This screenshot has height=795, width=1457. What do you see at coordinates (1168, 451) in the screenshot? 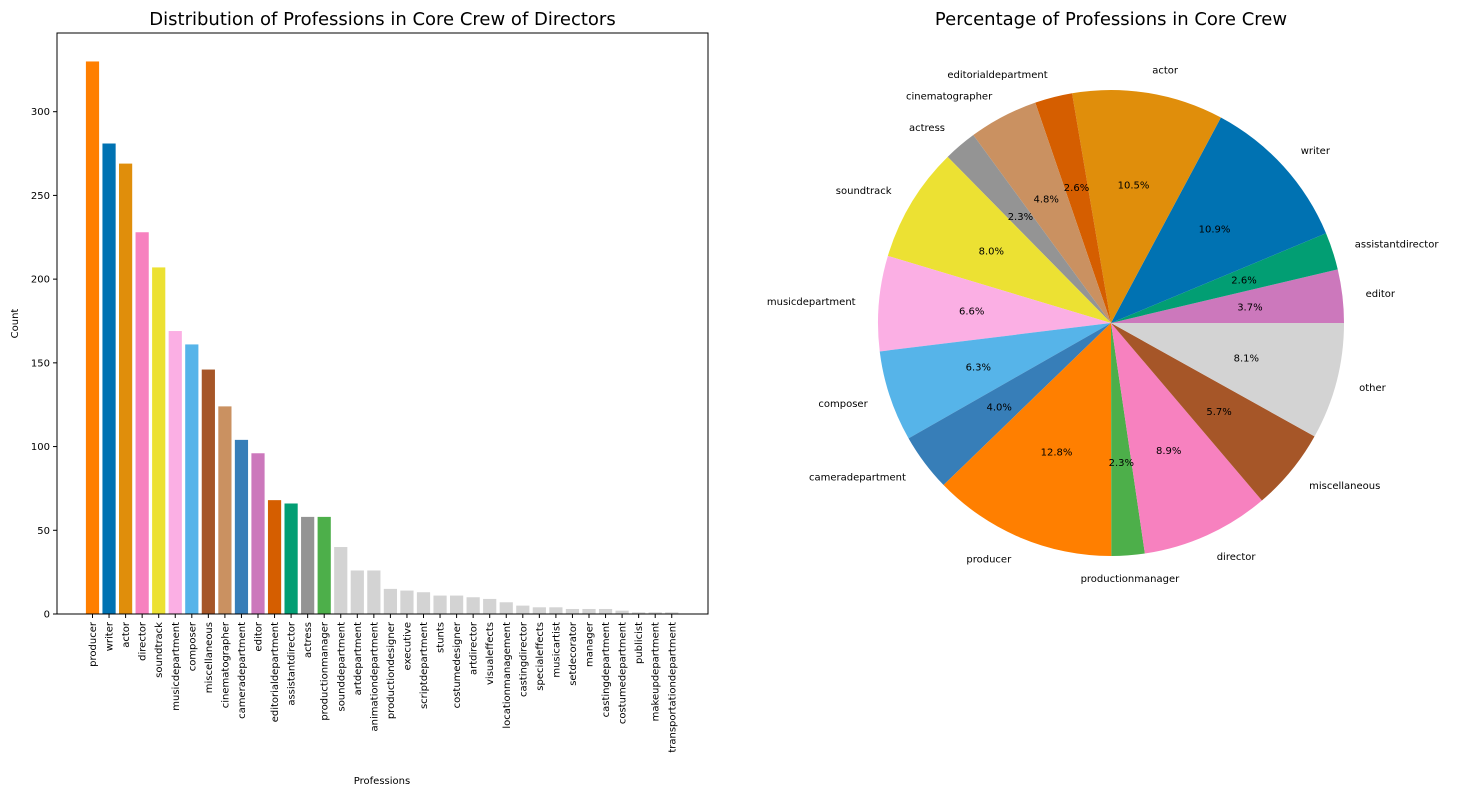
I see `pie-percent-label: 8.9%` at bounding box center [1168, 451].